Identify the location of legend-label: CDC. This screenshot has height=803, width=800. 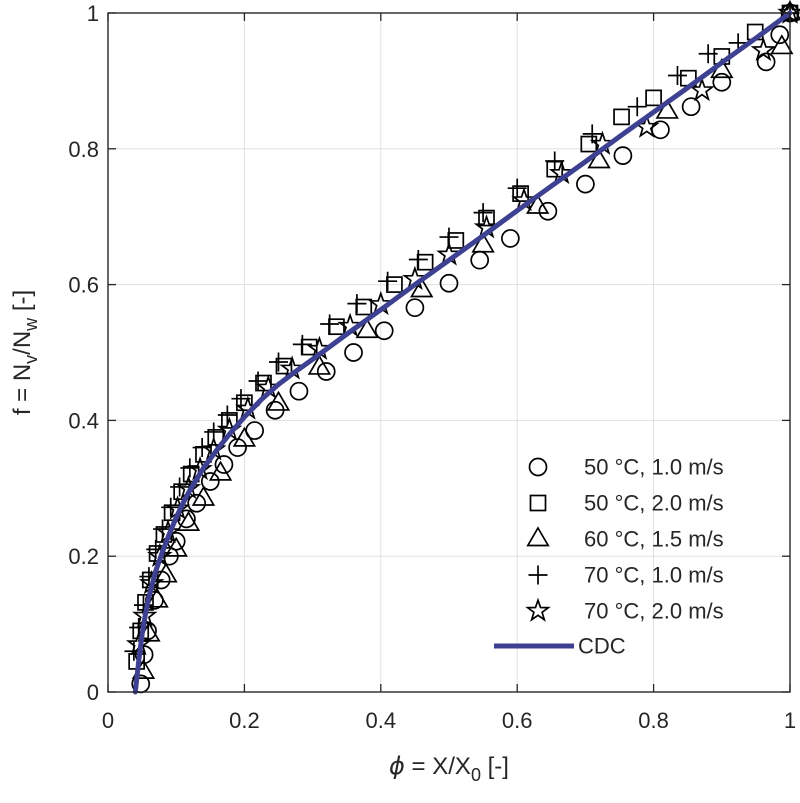
(602, 646).